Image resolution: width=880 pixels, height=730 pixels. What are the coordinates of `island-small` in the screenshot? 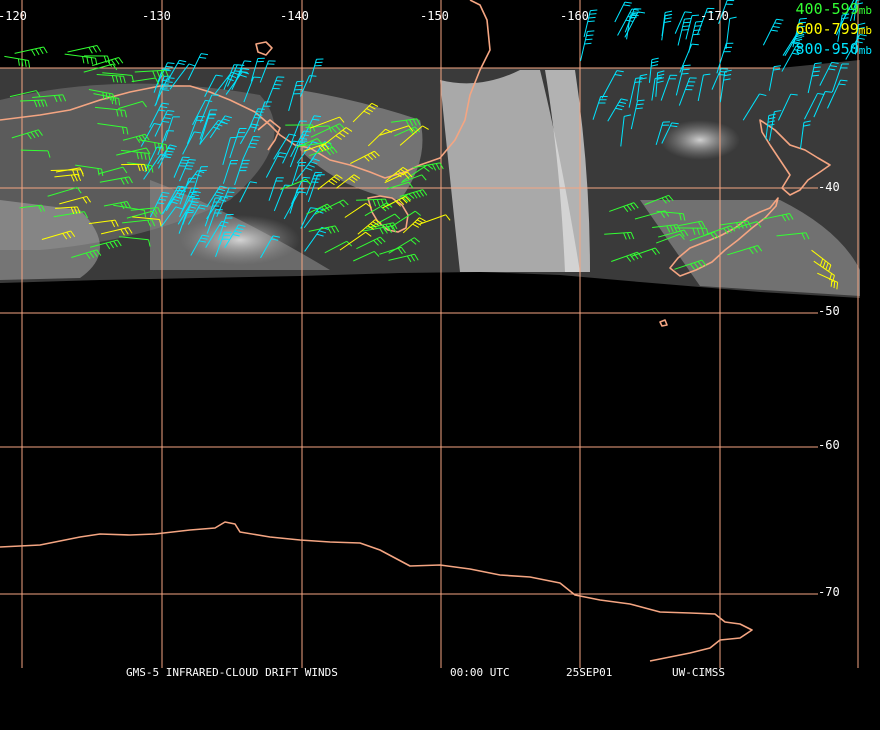 It's located at (264, 48).